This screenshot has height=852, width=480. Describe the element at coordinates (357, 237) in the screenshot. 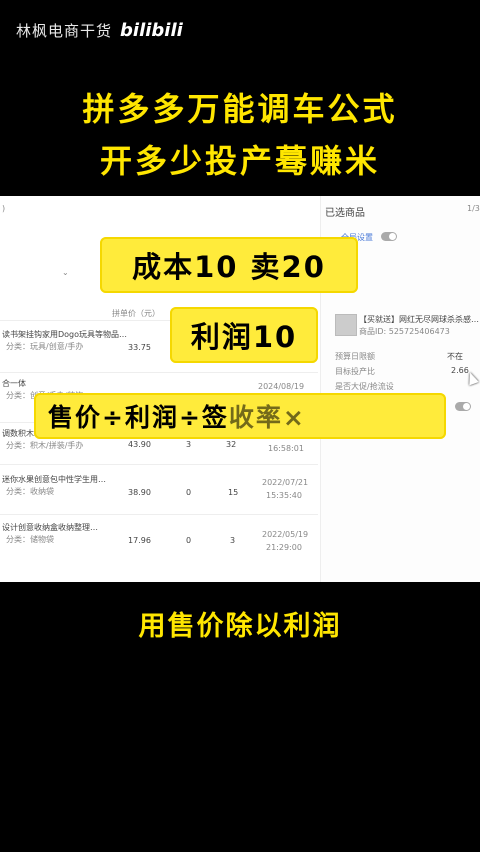

I see `global-setting-label: 全局设置` at that location.